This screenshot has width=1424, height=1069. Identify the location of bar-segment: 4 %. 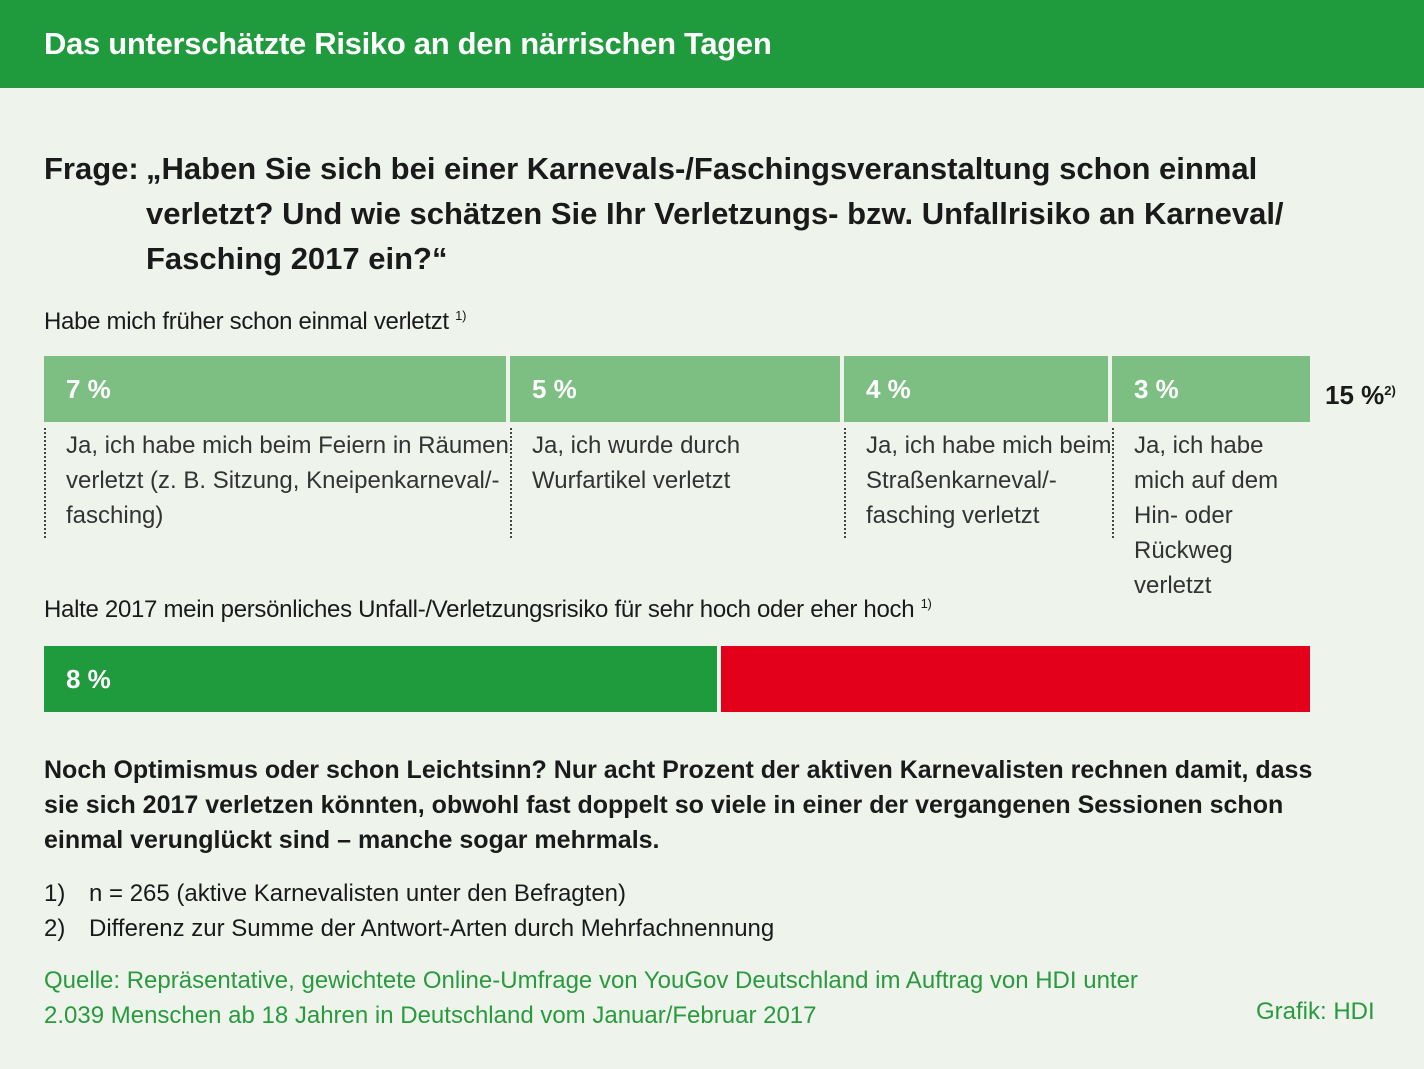
(976, 389).